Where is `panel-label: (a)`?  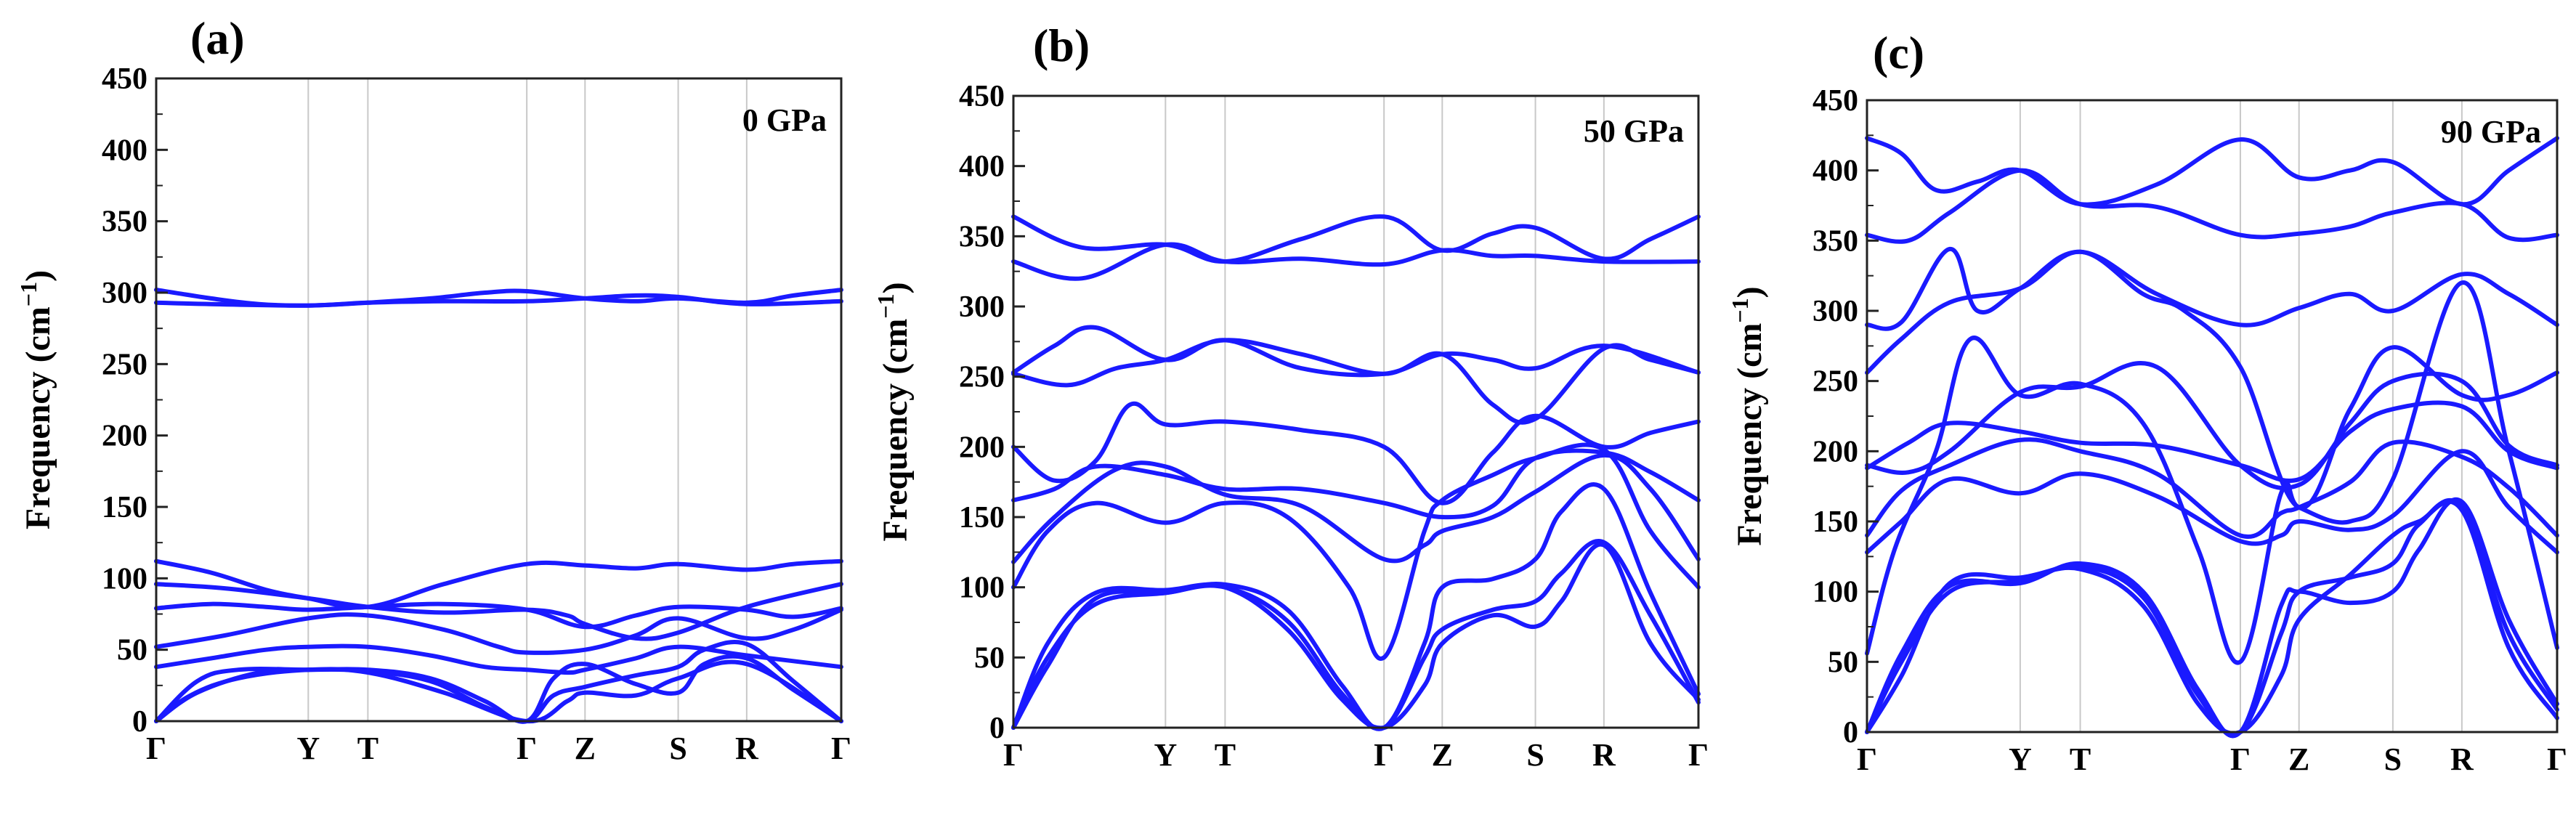
panel-label: (a) is located at coordinates (218, 38).